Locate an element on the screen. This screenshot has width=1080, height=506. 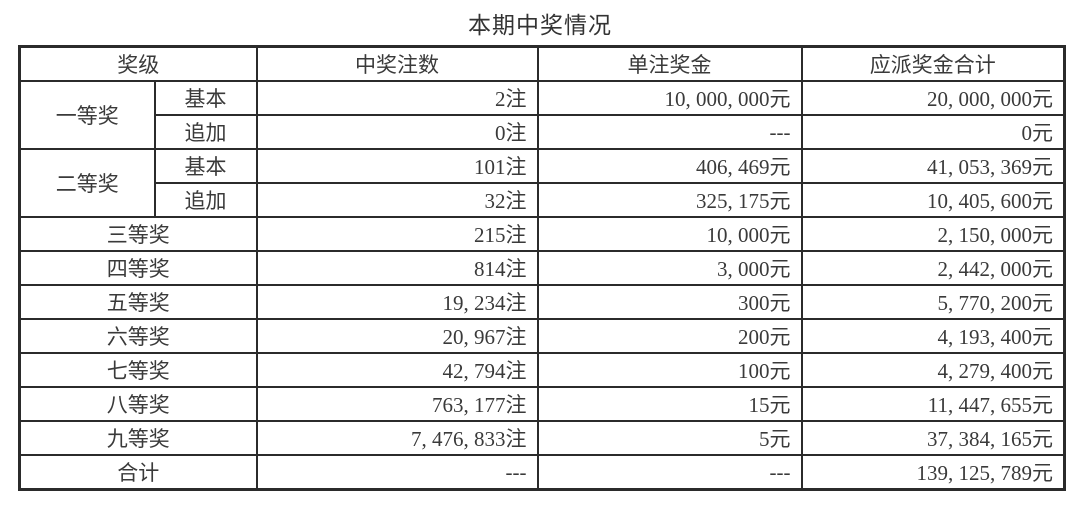
cell-winning-bets: --- is located at coordinates (397, 472).